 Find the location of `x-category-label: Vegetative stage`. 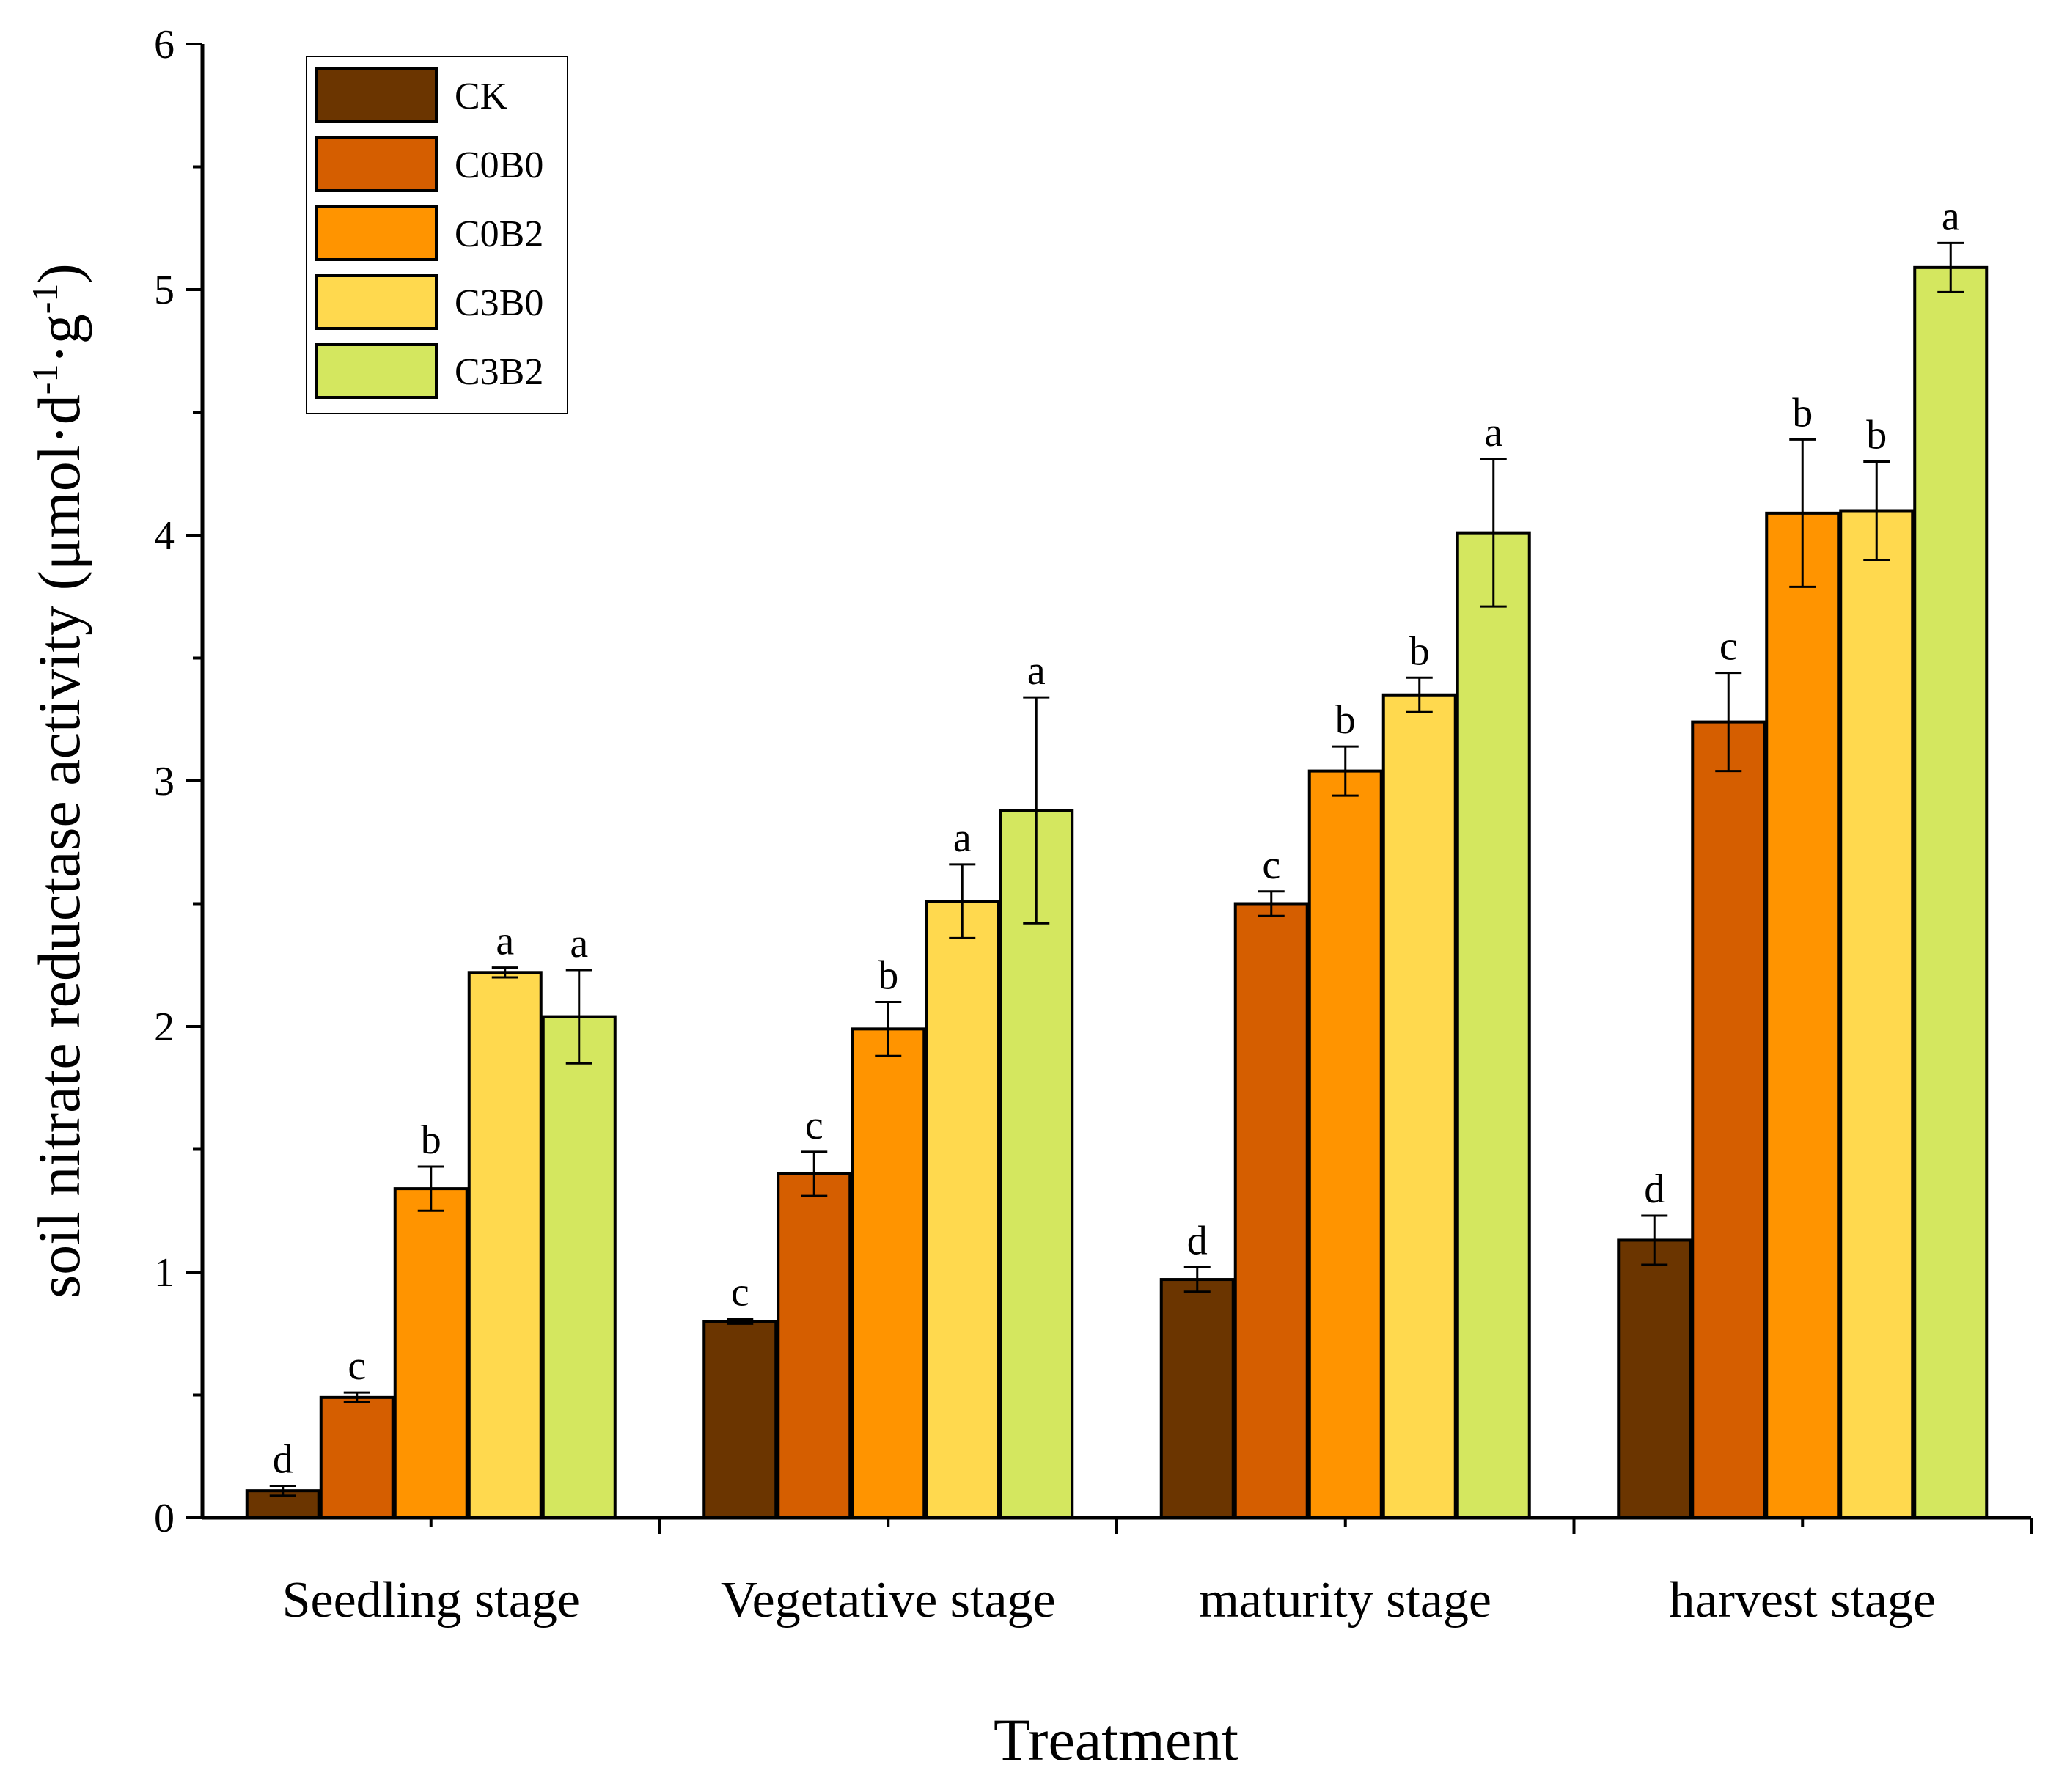

x-category-label: Vegetative stage is located at coordinates (889, 1600).